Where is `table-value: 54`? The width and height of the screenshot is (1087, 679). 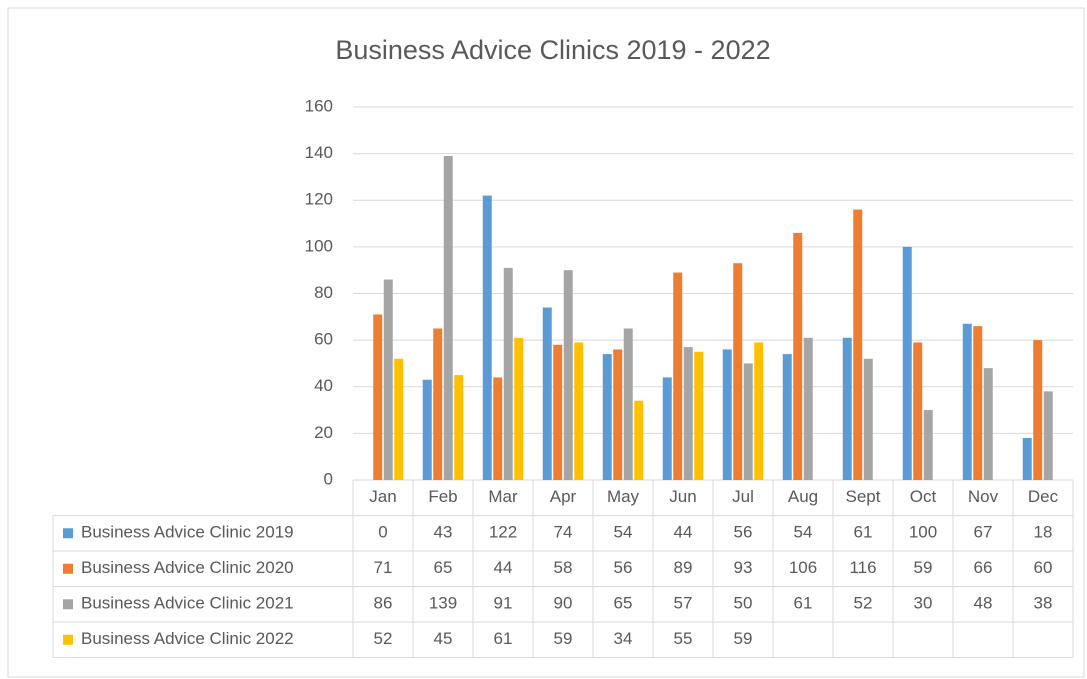 table-value: 54 is located at coordinates (803, 532).